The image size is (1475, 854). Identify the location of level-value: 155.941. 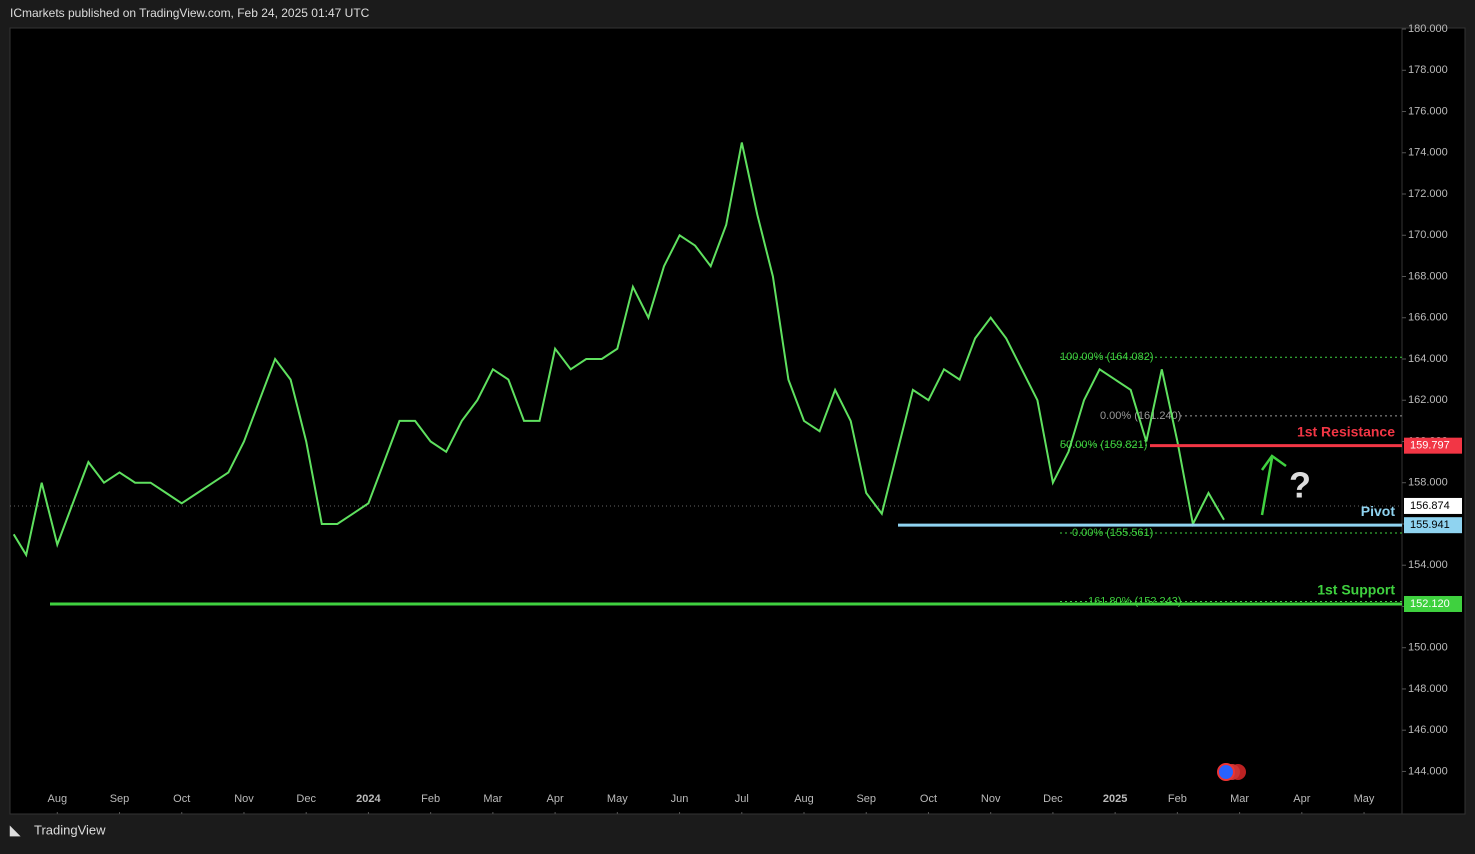
(1430, 525).